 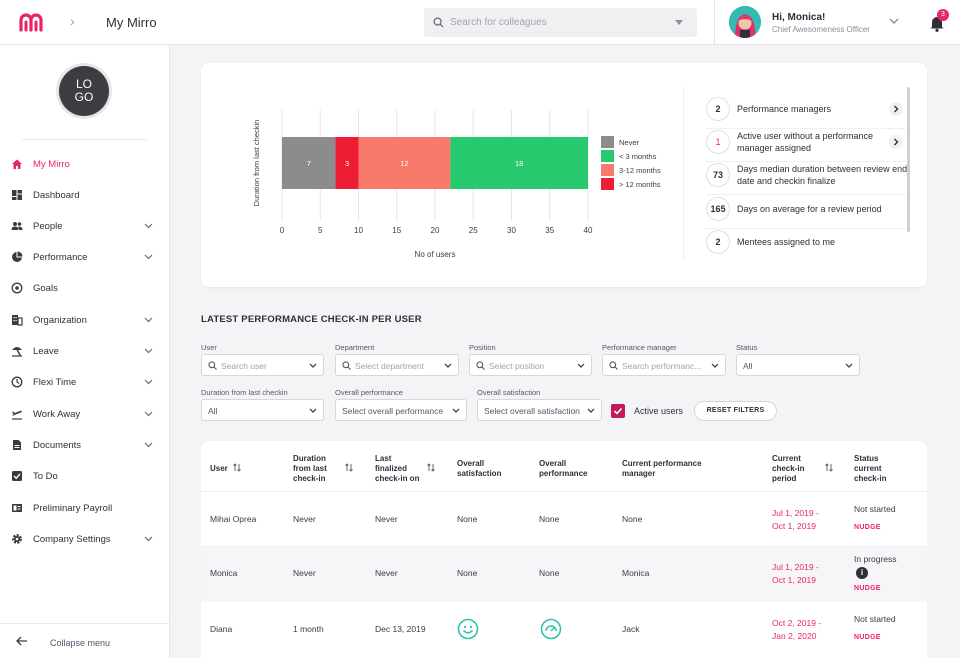 What do you see at coordinates (659, 411) in the screenshot?
I see `active-users-label: Active users` at bounding box center [659, 411].